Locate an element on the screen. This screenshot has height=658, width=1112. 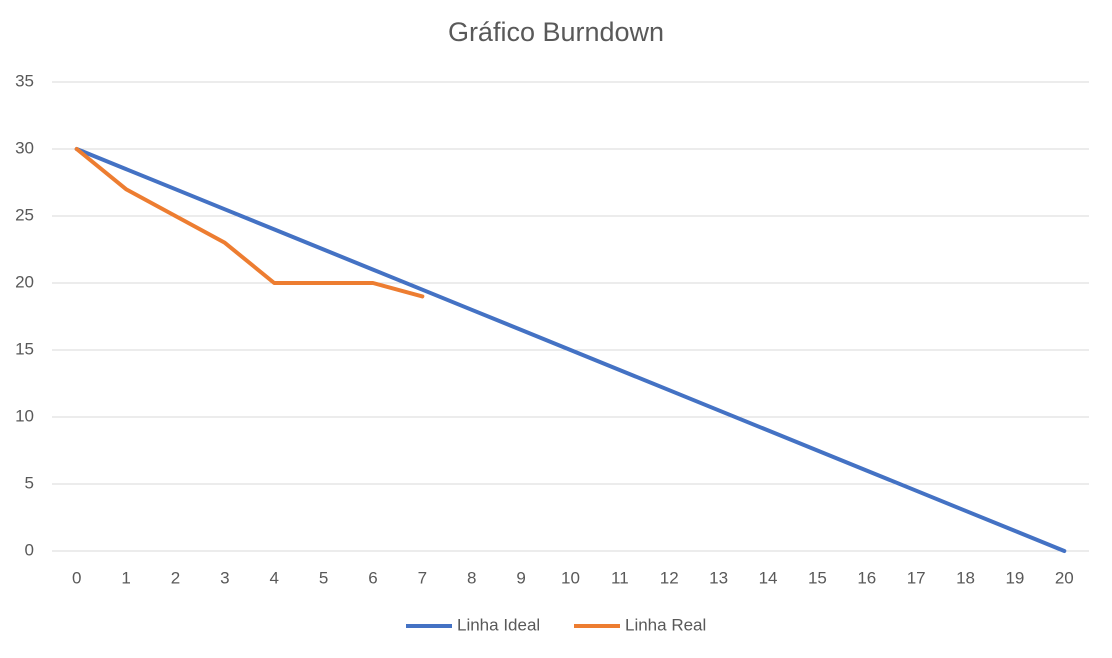
x-tick-label: 11 is located at coordinates (620, 577).